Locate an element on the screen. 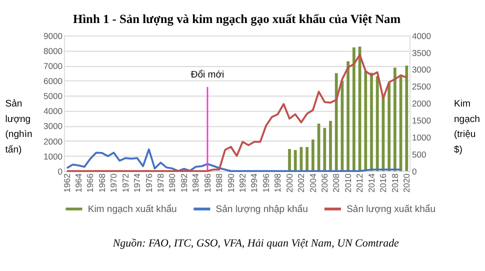 This screenshot has height=271, width=485. y2-tick-label: 500 is located at coordinates (419, 154).